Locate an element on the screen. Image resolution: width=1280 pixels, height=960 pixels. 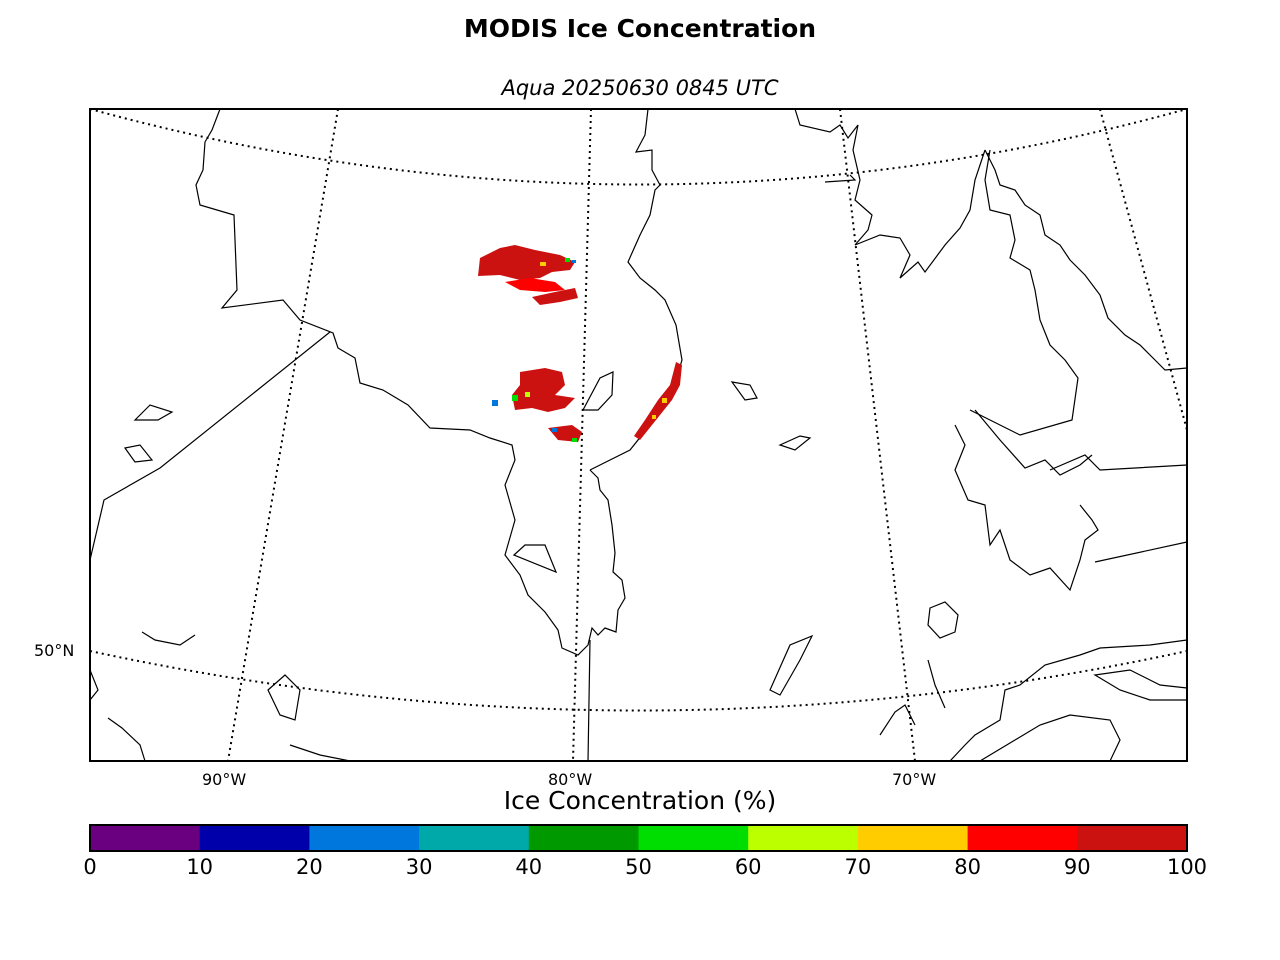
island-central is located at coordinates (795, 443).